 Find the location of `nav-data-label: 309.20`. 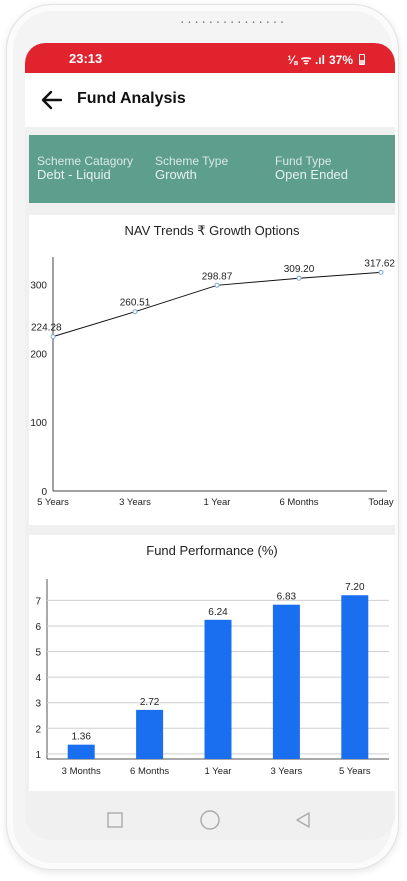

nav-data-label: 309.20 is located at coordinates (299, 269).